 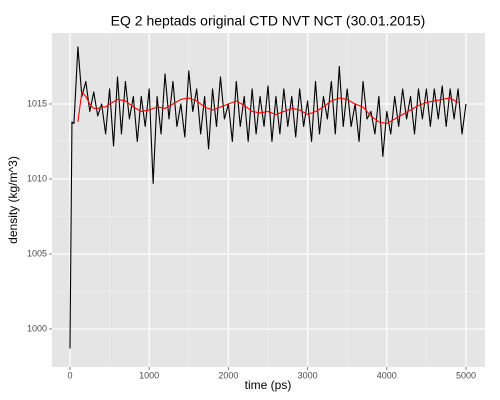 I want to click on x-tick-label: 1000, so click(x=149, y=375).